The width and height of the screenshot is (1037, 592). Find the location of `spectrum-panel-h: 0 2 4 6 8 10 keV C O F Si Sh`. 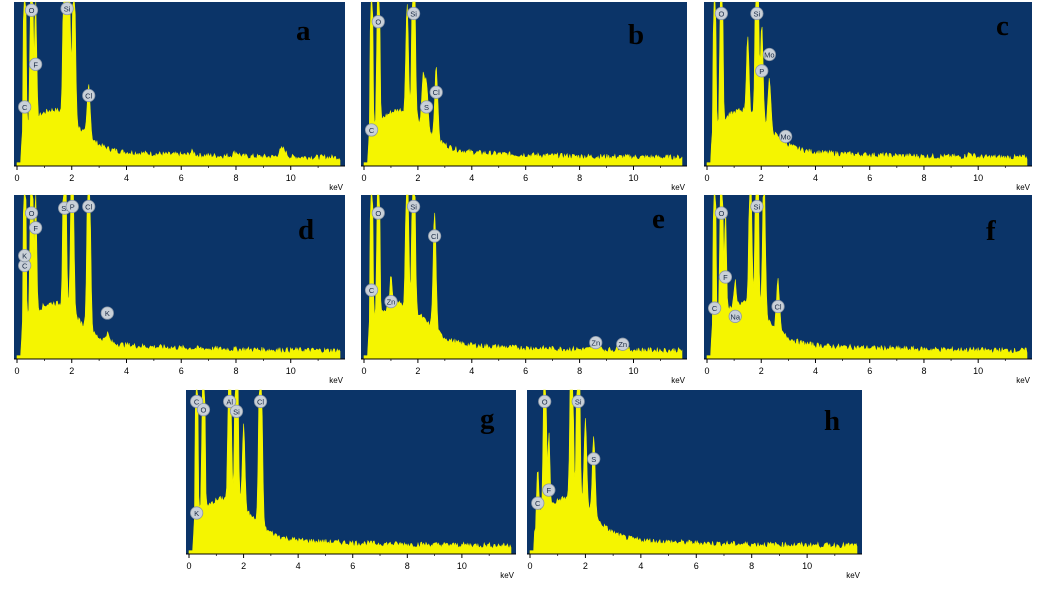

spectrum-panel-h: 0 2 4 6 8 10 keV C O F Si Sh is located at coordinates (694, 484).